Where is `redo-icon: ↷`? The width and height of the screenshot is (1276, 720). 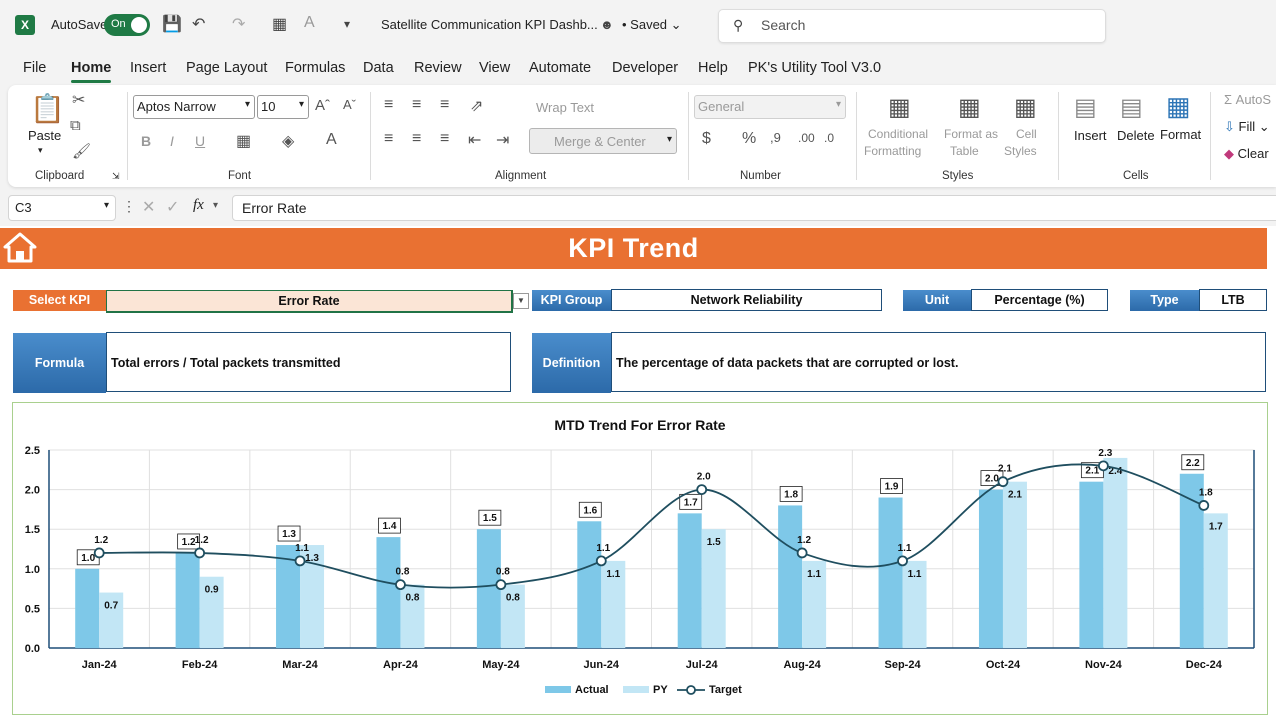 redo-icon: ↷ is located at coordinates (239, 24).